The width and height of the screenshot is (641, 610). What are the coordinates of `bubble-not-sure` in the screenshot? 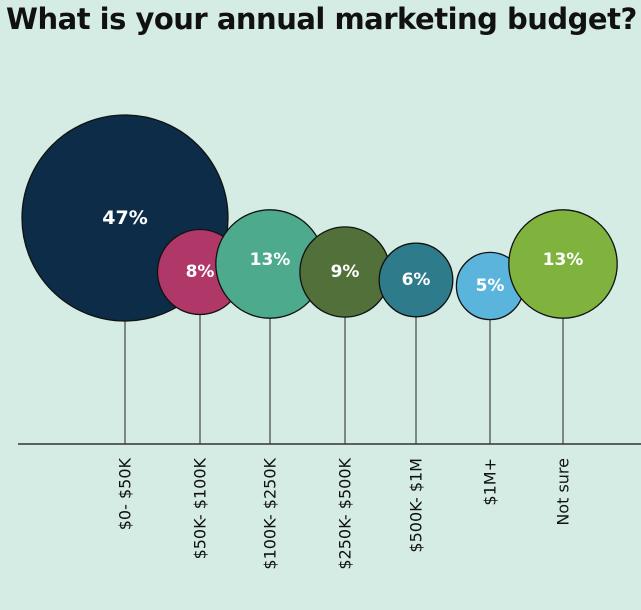 It's located at (563, 264).